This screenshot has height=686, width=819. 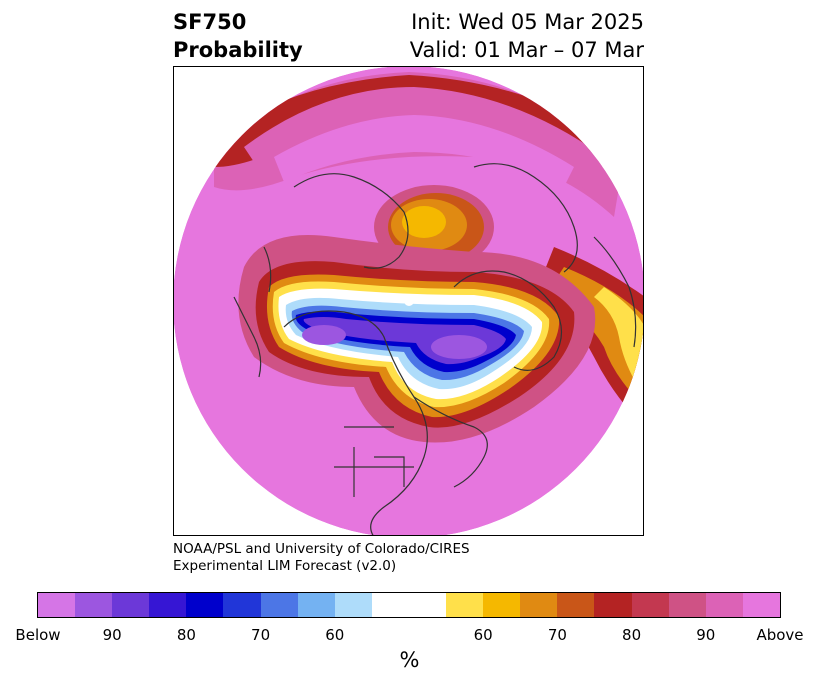 What do you see at coordinates (409, 636) in the screenshot?
I see `colorbar-ticks: Below 90 80 70 60 60 70 80 90 Above` at bounding box center [409, 636].